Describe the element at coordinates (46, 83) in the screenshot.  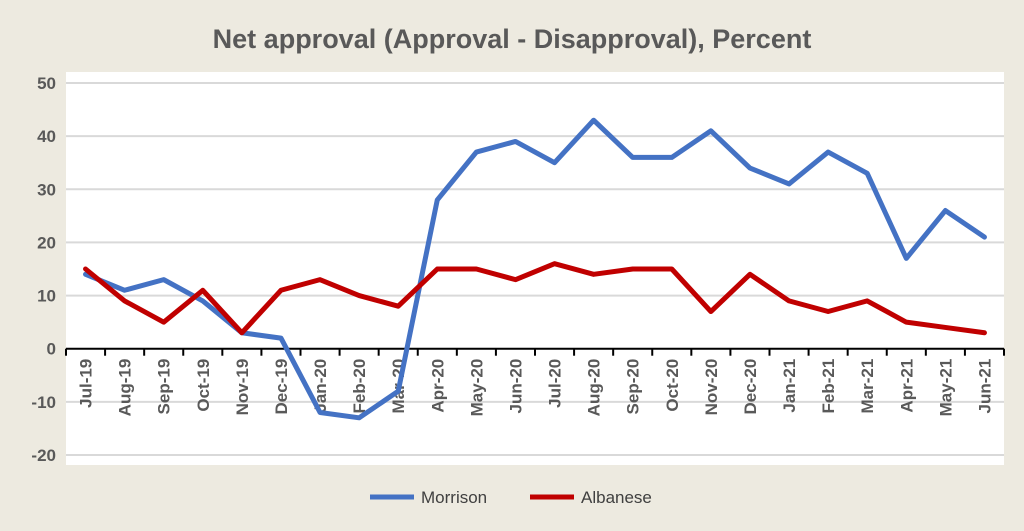
I see `y-tick-label: 50` at that location.